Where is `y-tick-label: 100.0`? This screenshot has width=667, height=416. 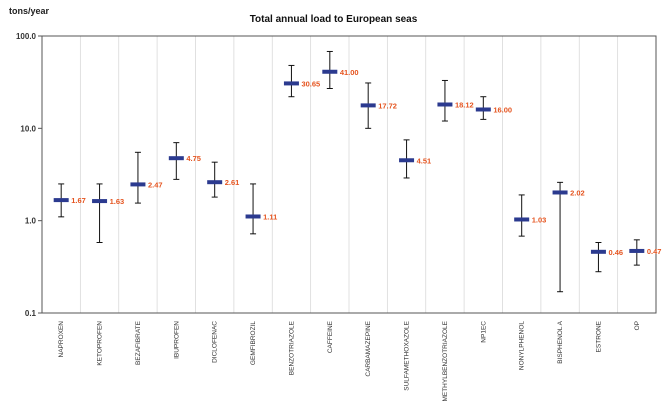 y-tick-label: 100.0 is located at coordinates (26, 36).